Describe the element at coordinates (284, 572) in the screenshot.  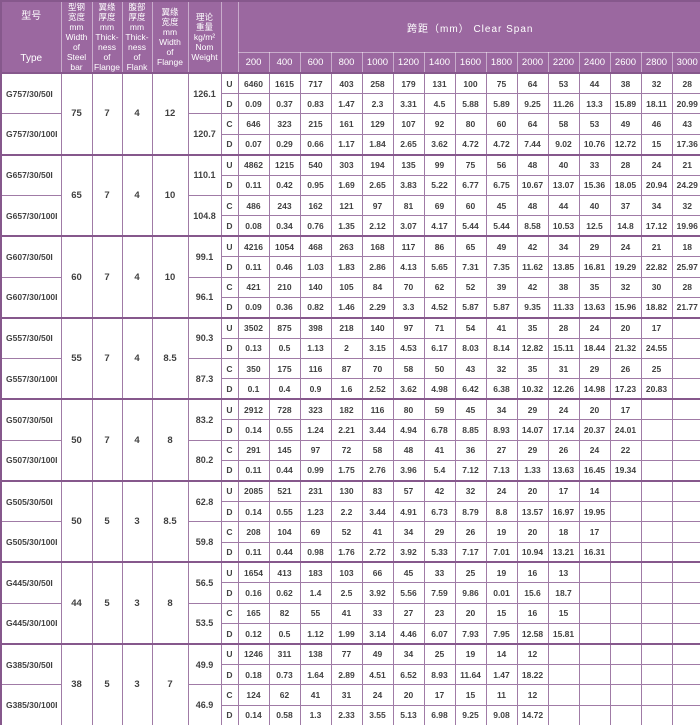
I see `span-value-cell: 413` at that location.